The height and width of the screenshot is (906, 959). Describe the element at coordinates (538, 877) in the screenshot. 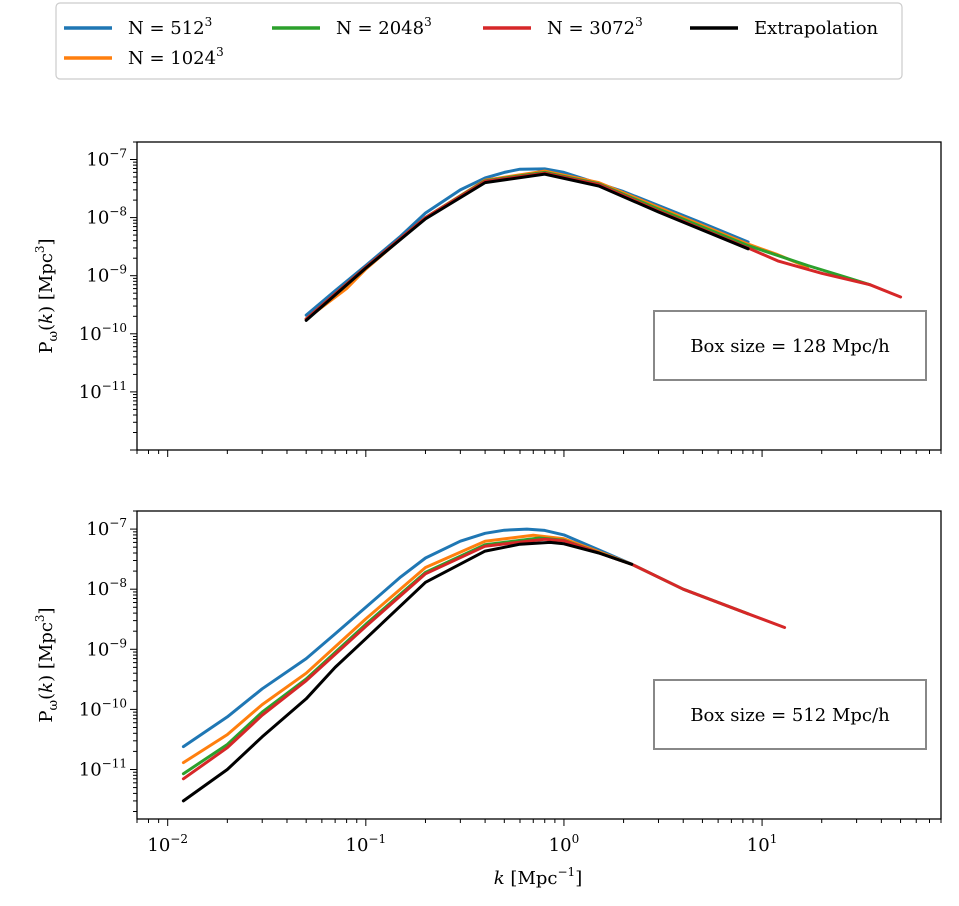

I see `x-axis-label: k [Mpc−1]` at that location.